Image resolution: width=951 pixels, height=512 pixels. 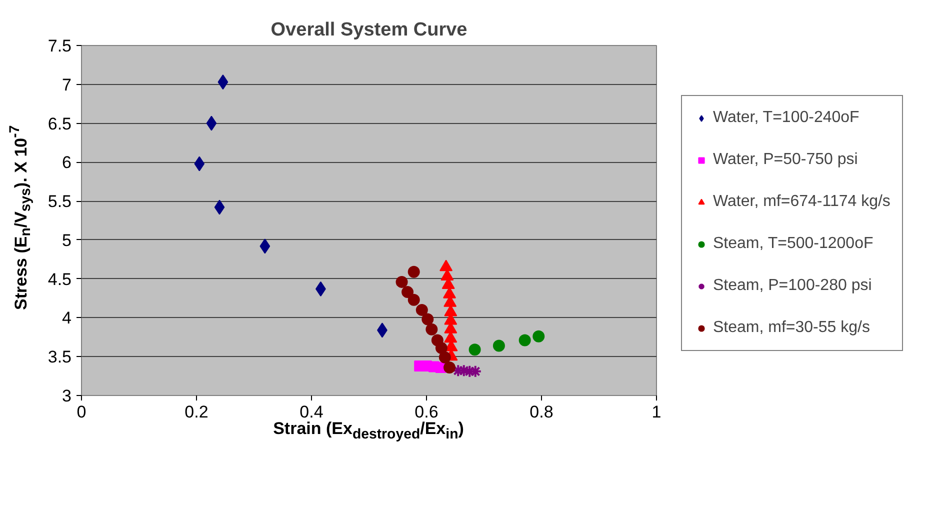 I want to click on x-axis-title: Strain (Ex$_{destroyed}$/Ex$_{in}$), so click(x=368, y=430).